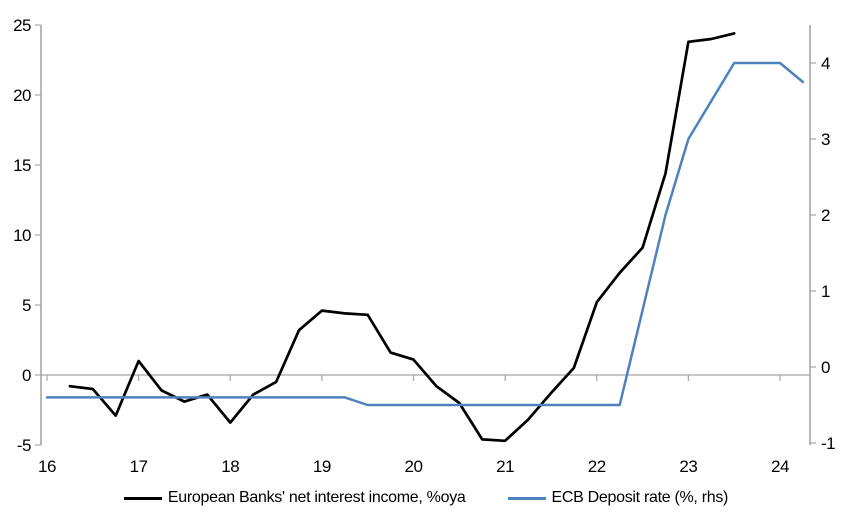  What do you see at coordinates (825, 291) in the screenshot?
I see `right-y-label: 1` at bounding box center [825, 291].